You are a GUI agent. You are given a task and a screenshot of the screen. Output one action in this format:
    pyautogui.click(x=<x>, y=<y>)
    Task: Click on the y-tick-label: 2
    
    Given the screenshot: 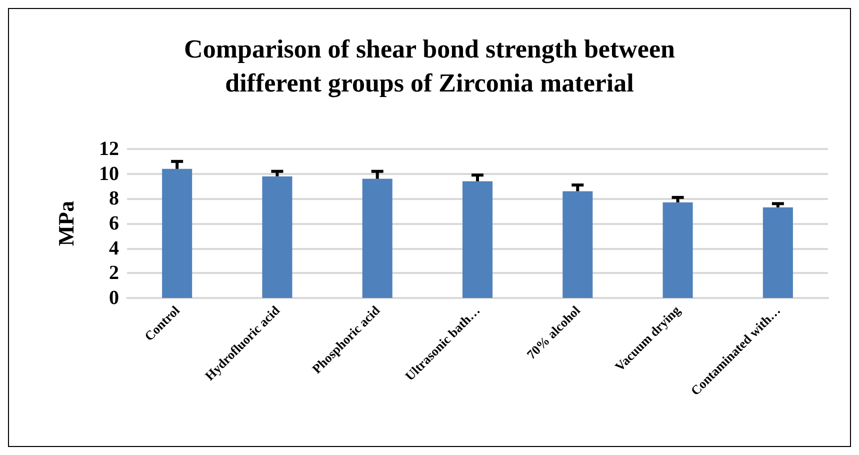 What is the action you would take?
    pyautogui.click(x=114, y=273)
    